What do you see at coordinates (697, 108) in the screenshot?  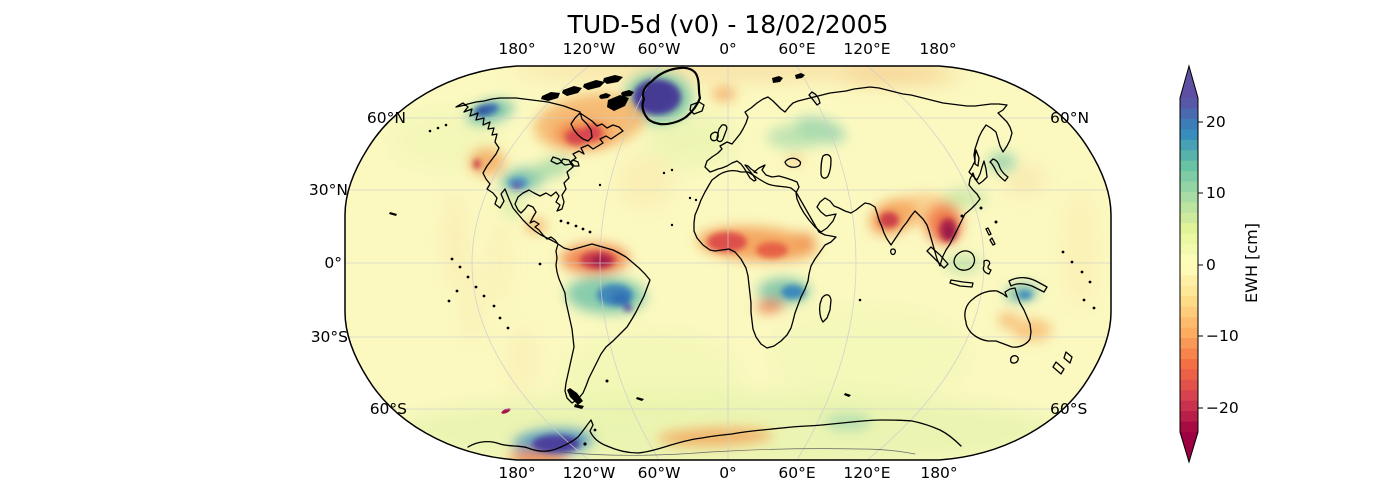 I see `coast-iceland` at bounding box center [697, 108].